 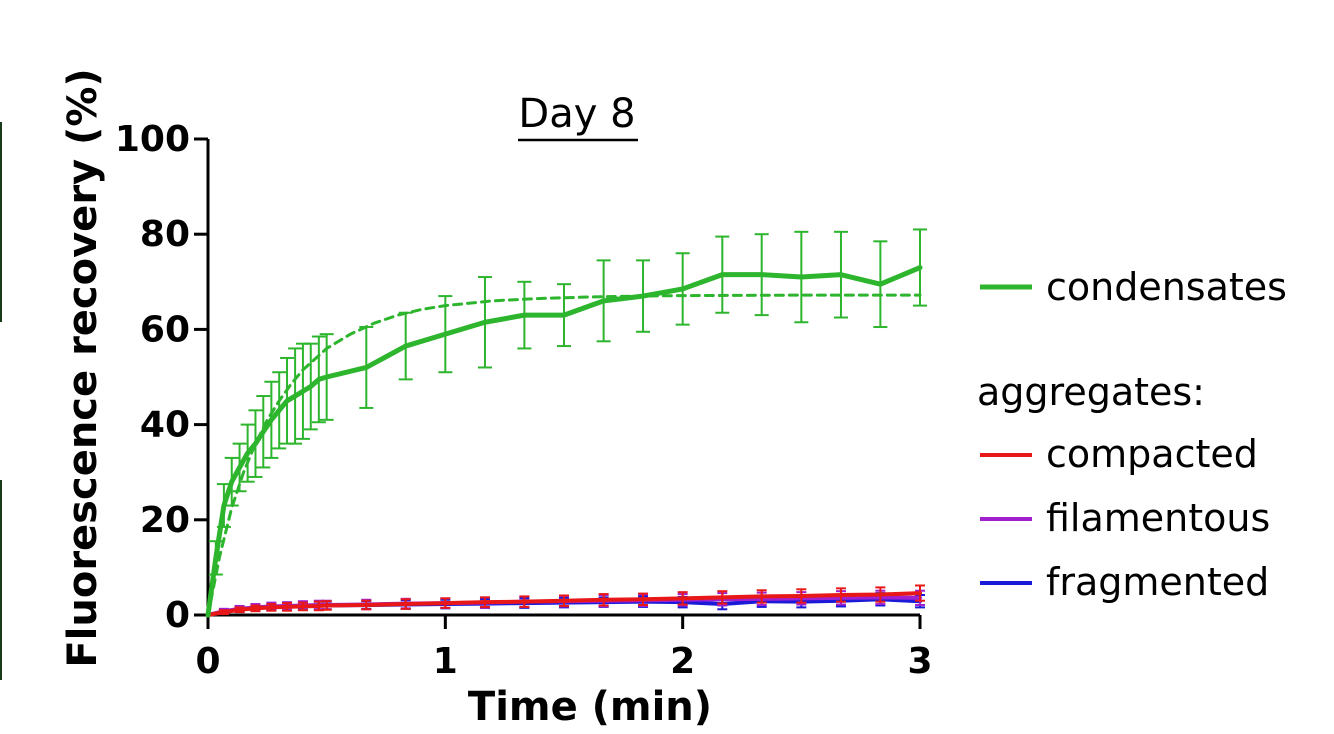 What do you see at coordinates (83, 367) in the screenshot?
I see `y-axis-label: Fluorescence recovery (%)` at bounding box center [83, 367].